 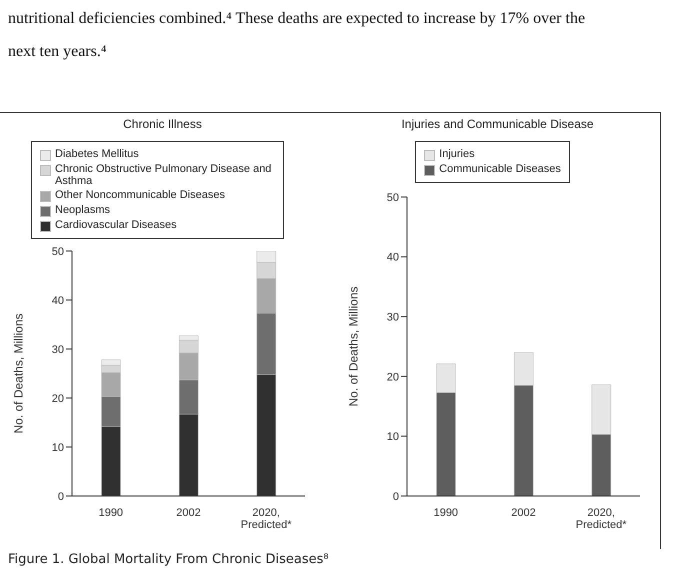 What do you see at coordinates (97, 154) in the screenshot?
I see `legend-label: Diabetes Mellitus` at bounding box center [97, 154].